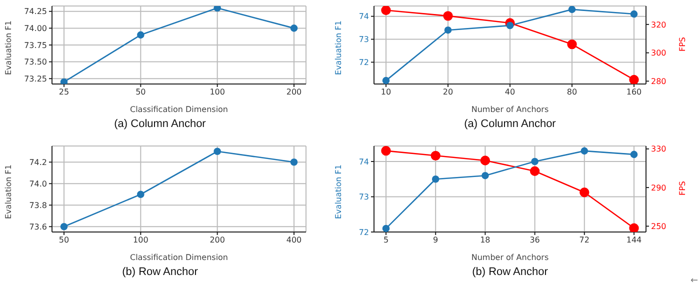  What do you see at coordinates (535, 240) in the screenshot?
I see `x-tick-label: 36` at bounding box center [535, 240].